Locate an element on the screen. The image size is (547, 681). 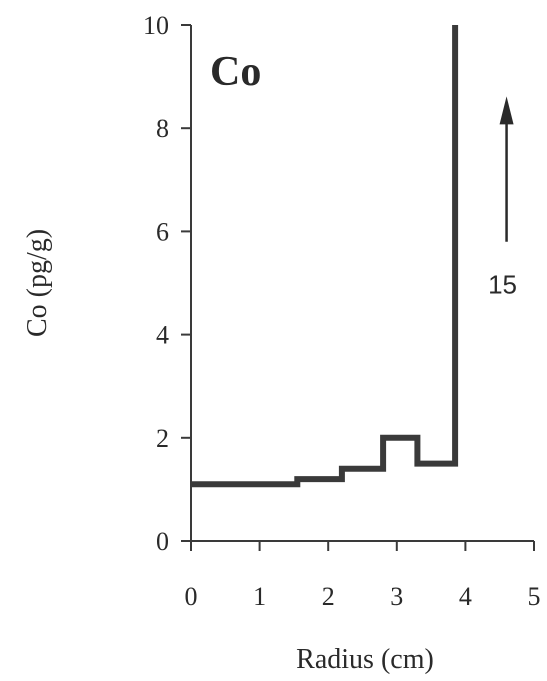
x-tick-label-5: 5 is located at coordinates (534, 596).